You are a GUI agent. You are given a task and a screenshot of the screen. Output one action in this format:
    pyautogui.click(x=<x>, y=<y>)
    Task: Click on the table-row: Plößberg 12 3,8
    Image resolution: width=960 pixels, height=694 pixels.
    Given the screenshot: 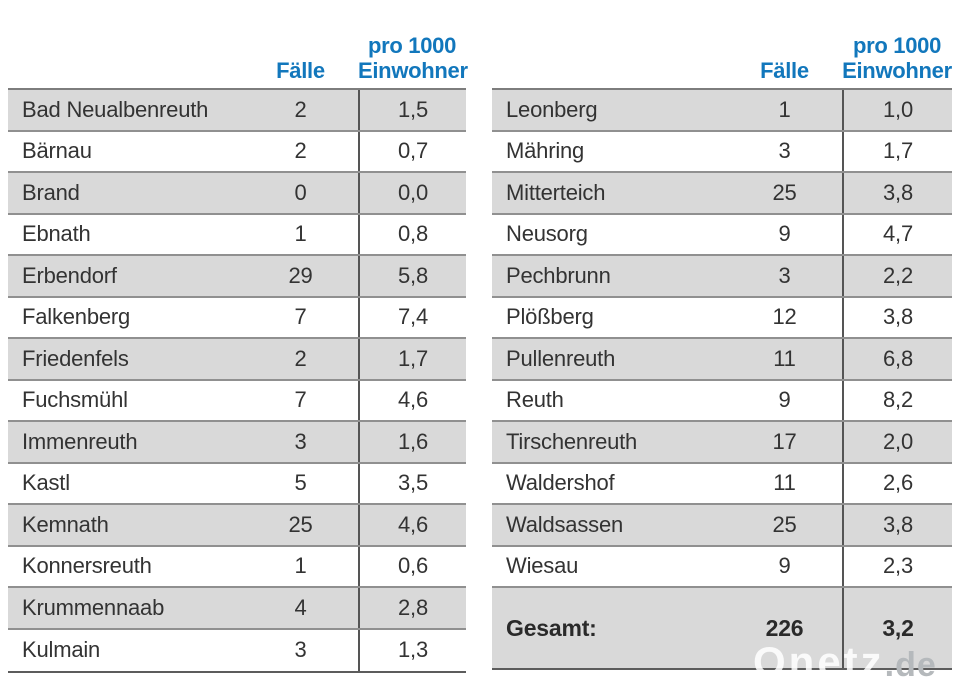 What is the action you would take?
    pyautogui.click(x=722, y=318)
    